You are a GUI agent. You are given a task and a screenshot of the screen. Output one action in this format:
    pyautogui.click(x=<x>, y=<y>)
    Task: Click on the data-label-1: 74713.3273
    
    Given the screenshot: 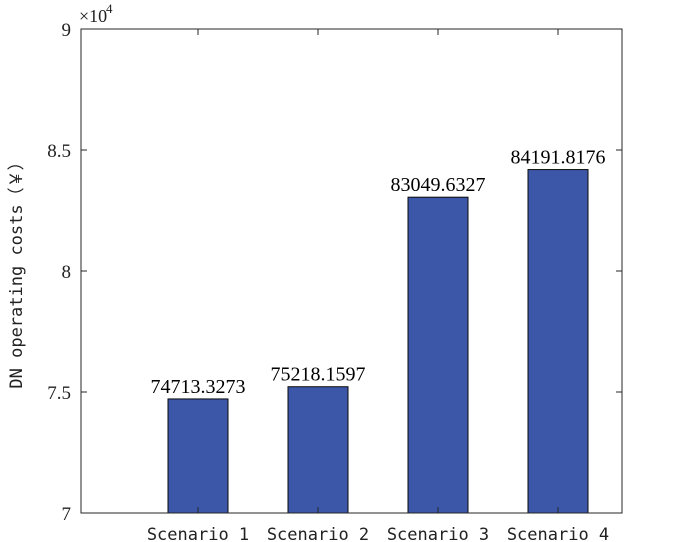 What is the action you would take?
    pyautogui.click(x=198, y=387)
    